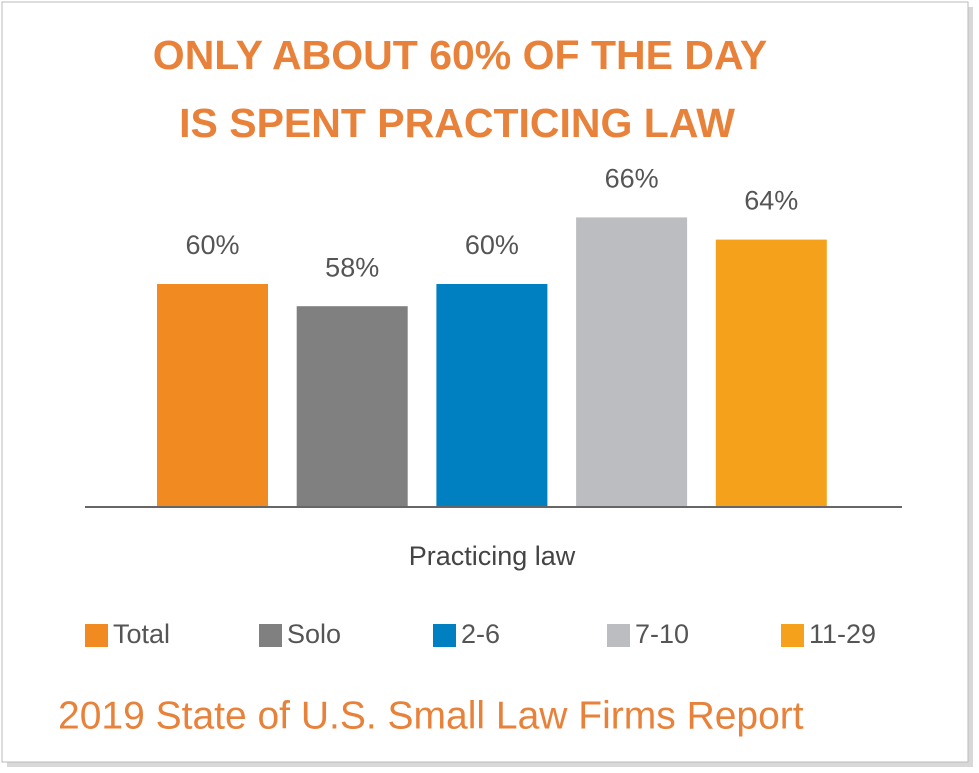  Describe the element at coordinates (460, 55) in the screenshot. I see `chart-title: ONLY ABOUT 60% OF THE DAY` at that location.